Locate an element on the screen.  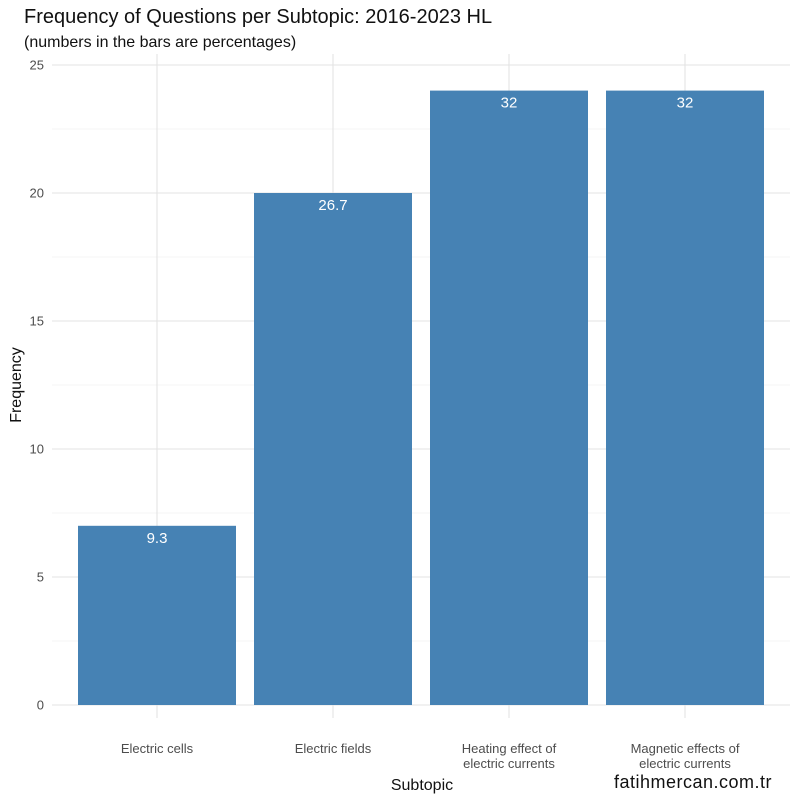
y-tick-label: 25 is located at coordinates (37, 65).